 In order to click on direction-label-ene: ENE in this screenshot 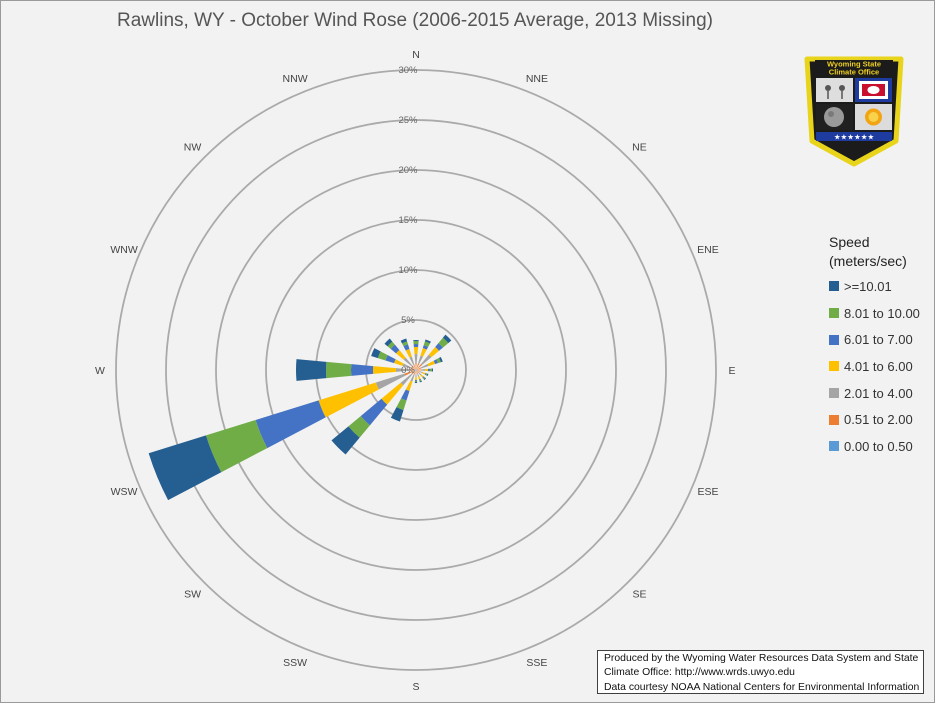, I will do `click(708, 250)`.